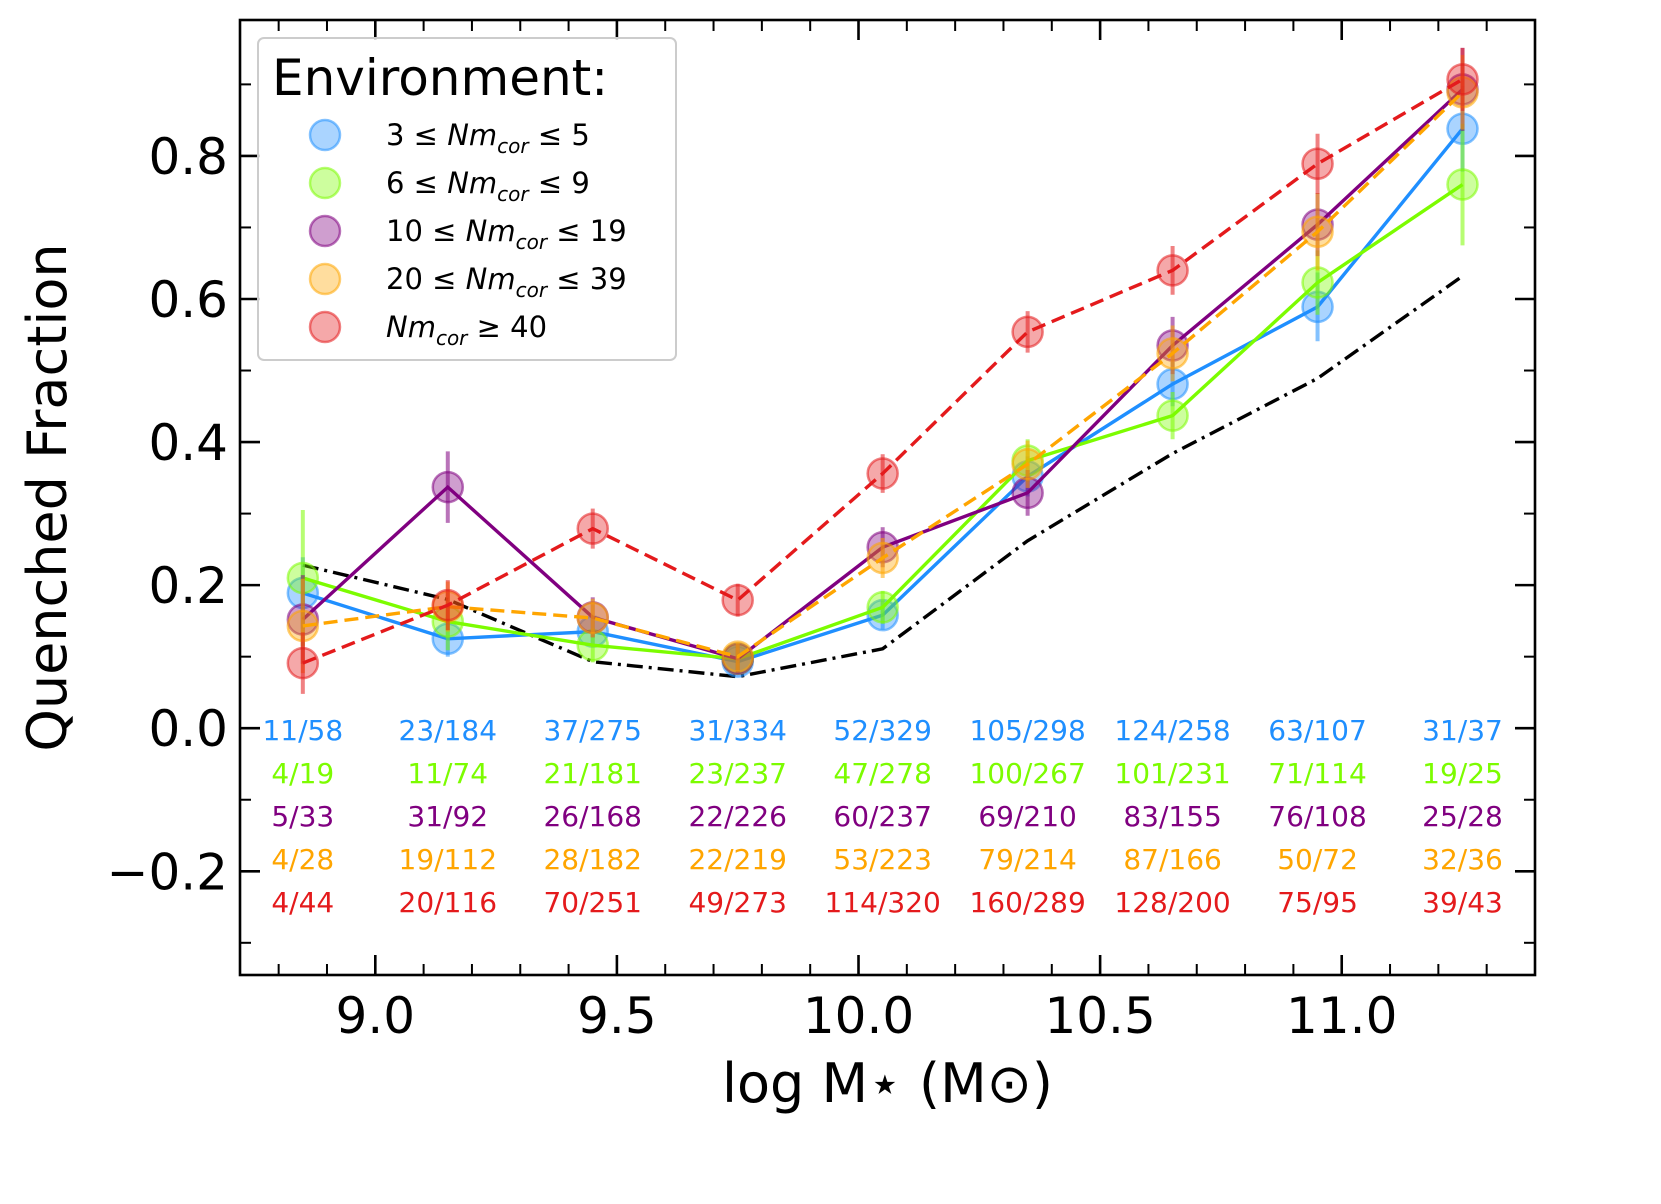 Image resolution: width=1661 pixels, height=1204 pixels. What do you see at coordinates (737, 859) in the screenshot?
I see `count-label: 22/219` at bounding box center [737, 859].